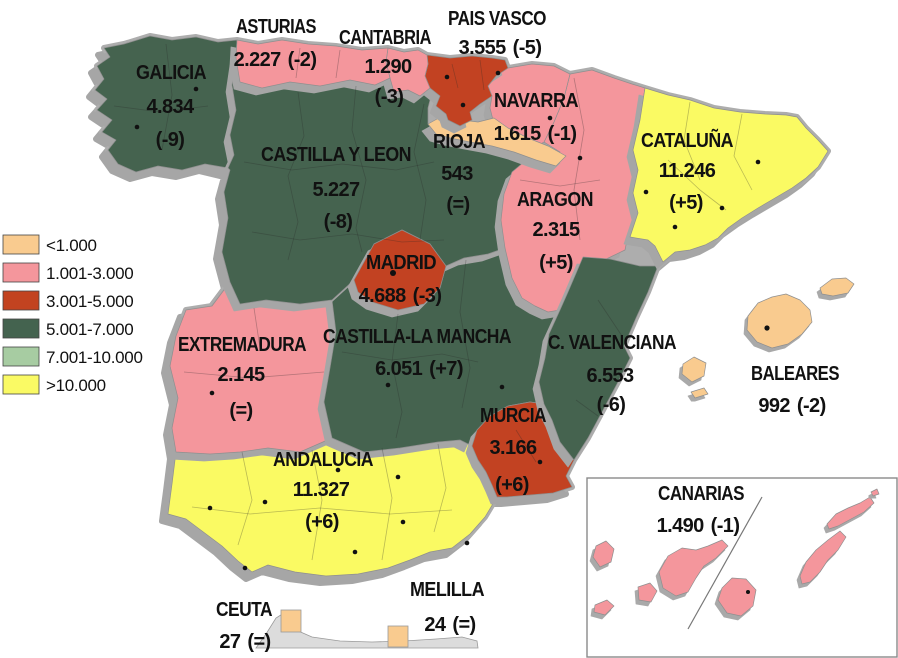 The height and width of the screenshot is (658, 898). I want to click on label-rioja-change: (=), so click(457, 205).